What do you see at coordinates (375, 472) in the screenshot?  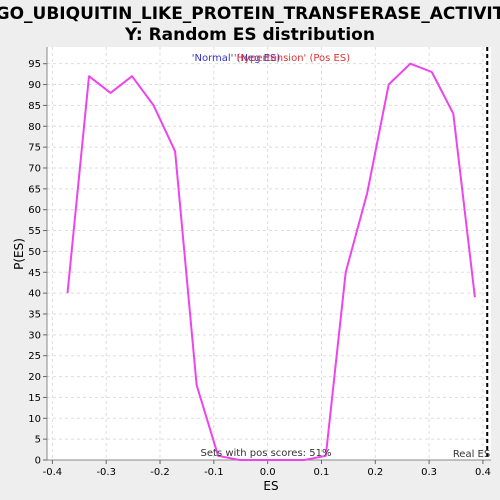 I see `x-tick-label: 0.2` at bounding box center [375, 472].